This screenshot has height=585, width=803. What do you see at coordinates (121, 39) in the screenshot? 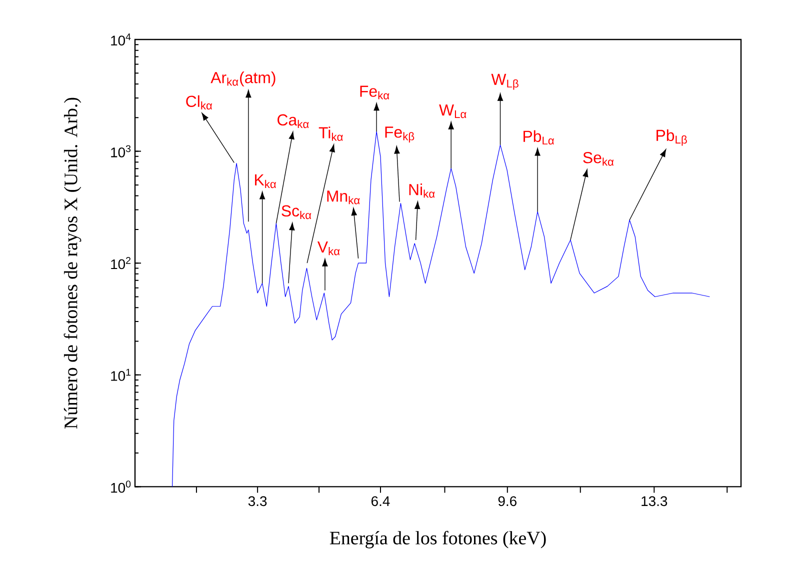
I see `y-tick-label: 10$^{4}$` at bounding box center [121, 39].